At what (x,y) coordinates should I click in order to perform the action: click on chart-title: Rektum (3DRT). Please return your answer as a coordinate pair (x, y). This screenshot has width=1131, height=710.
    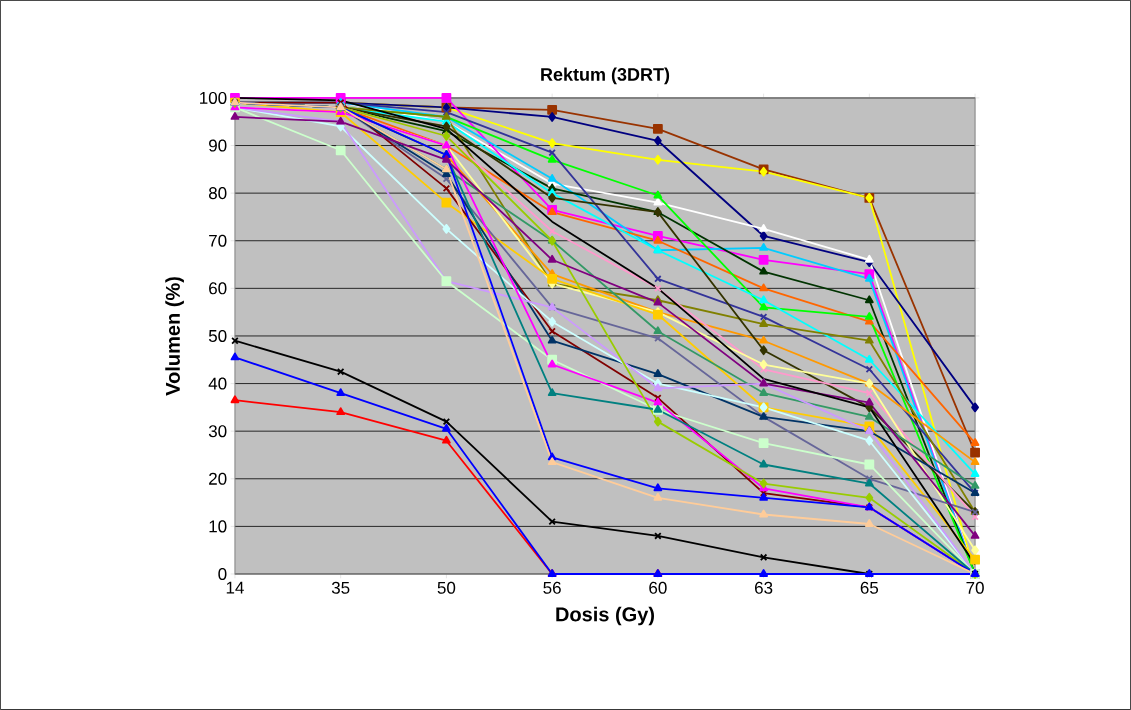
    Looking at the image, I should click on (605, 76).